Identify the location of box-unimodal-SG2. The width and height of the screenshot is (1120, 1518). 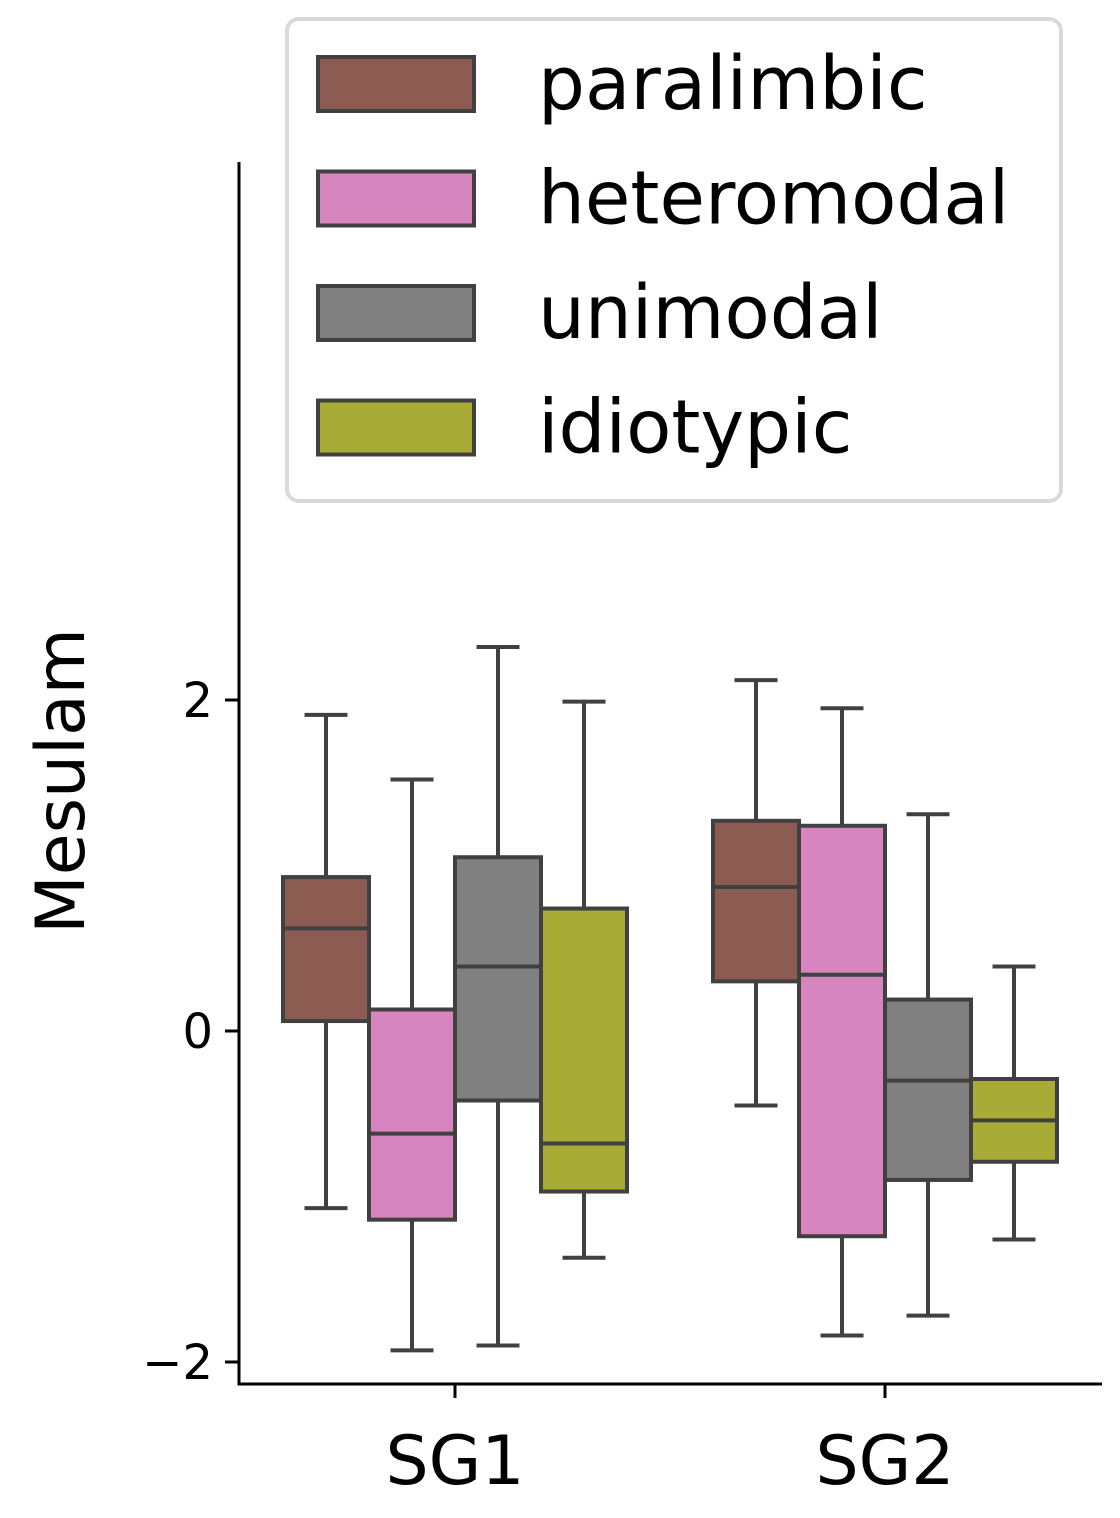
(928, 1065).